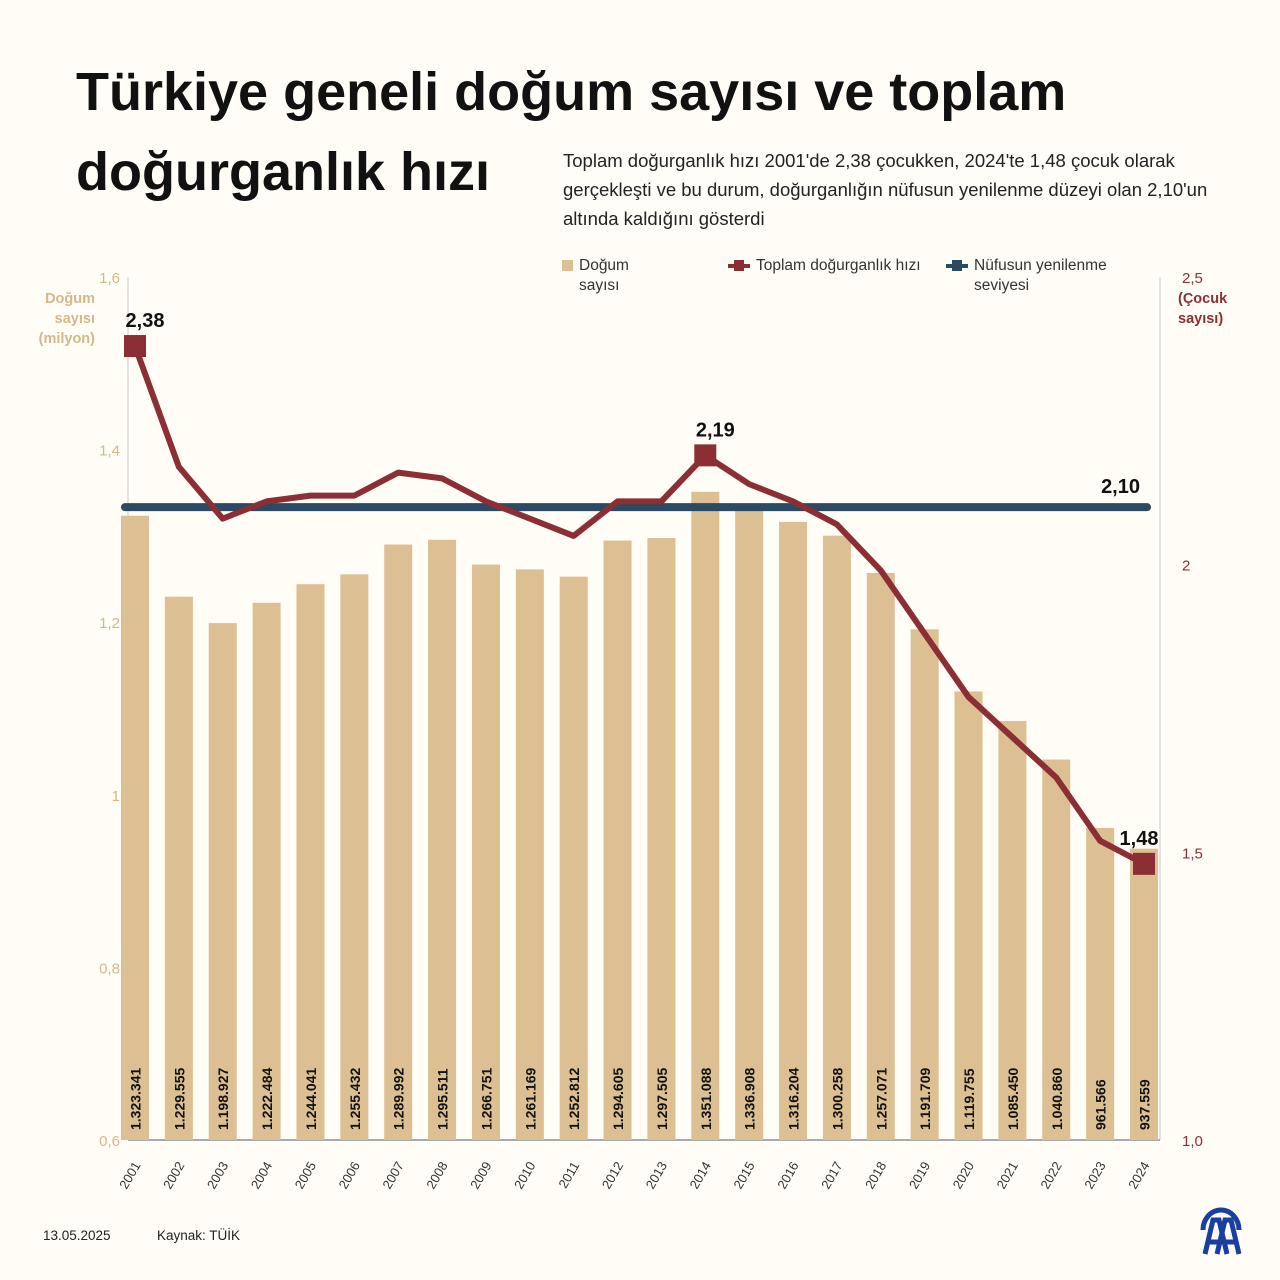 The width and height of the screenshot is (1280, 1280). Describe the element at coordinates (1040, 275) in the screenshot. I see `legend-label: Nüfusun yenilenme seviyesi` at that location.